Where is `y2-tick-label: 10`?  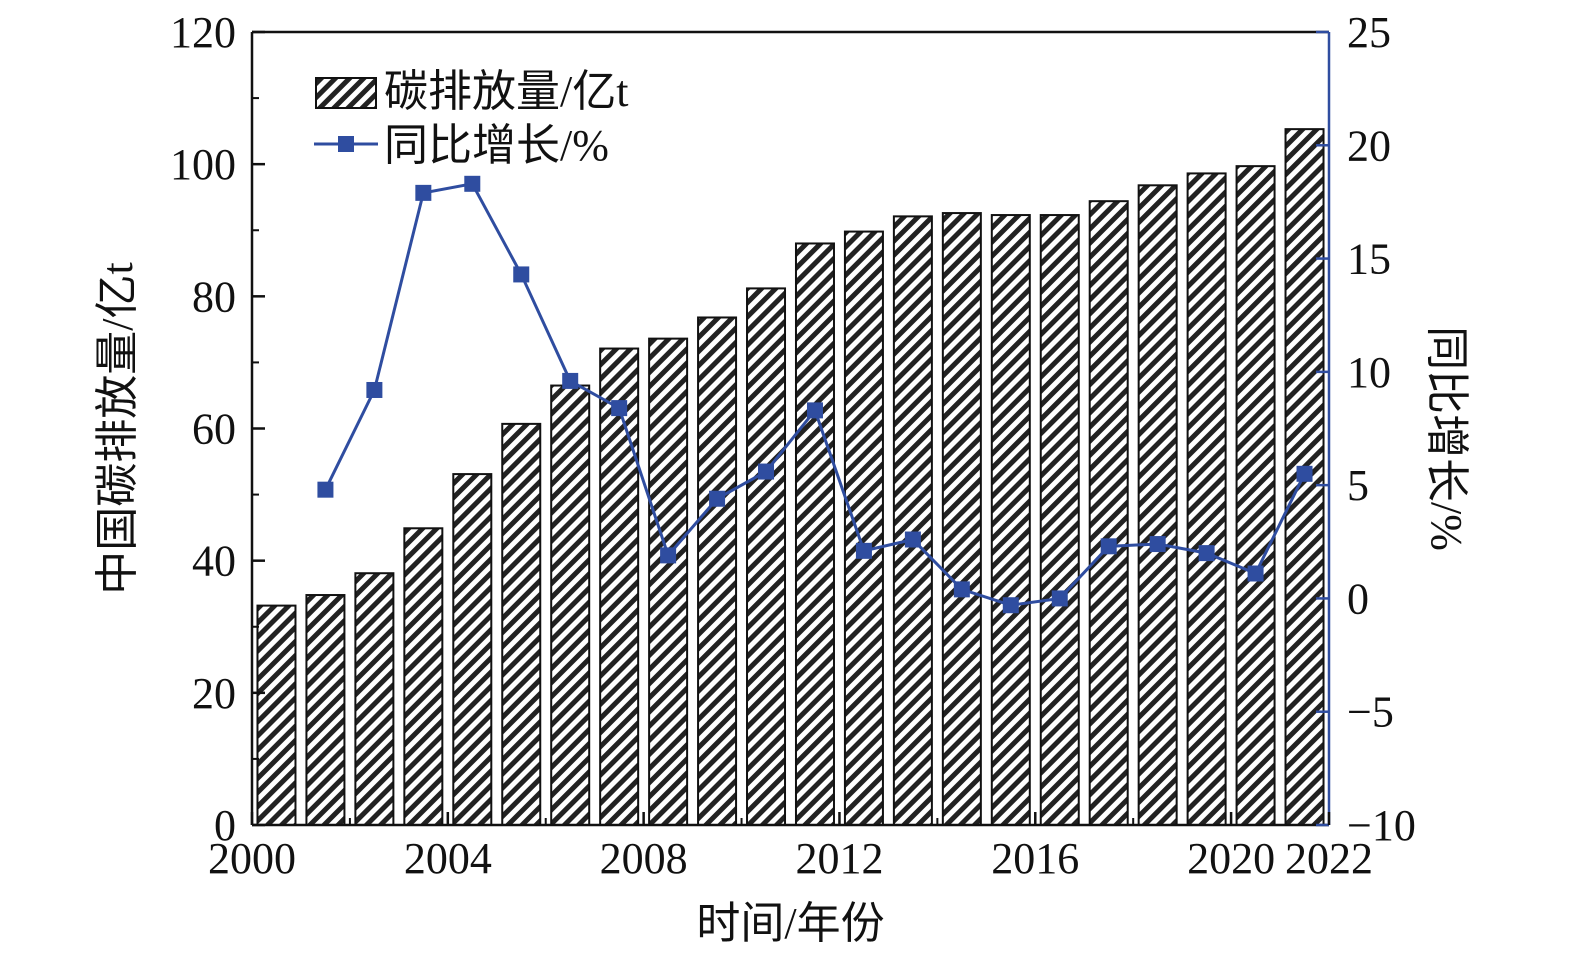 y2-tick-label: 10 is located at coordinates (1369, 372).